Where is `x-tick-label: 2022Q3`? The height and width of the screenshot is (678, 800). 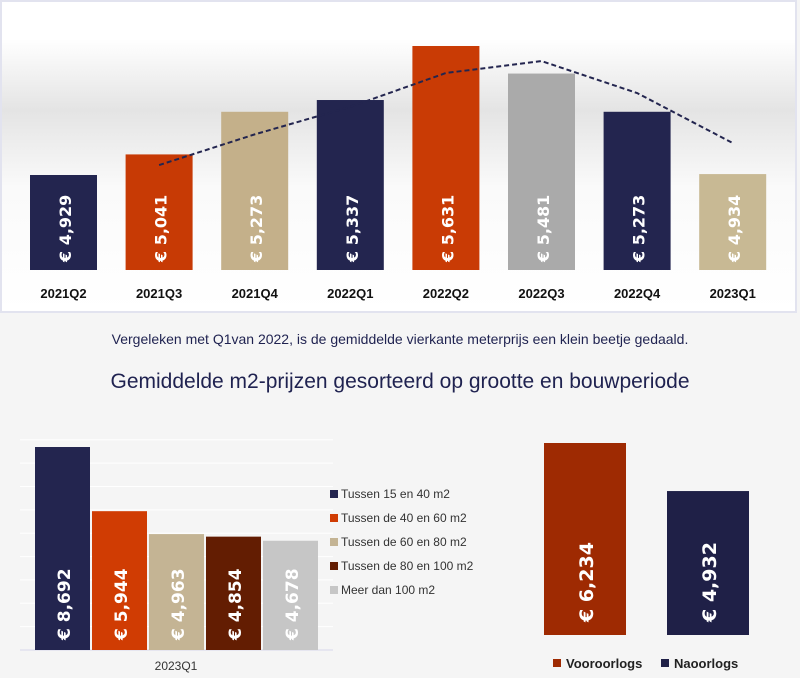
x-tick-label: 2022Q3 is located at coordinates (541, 293).